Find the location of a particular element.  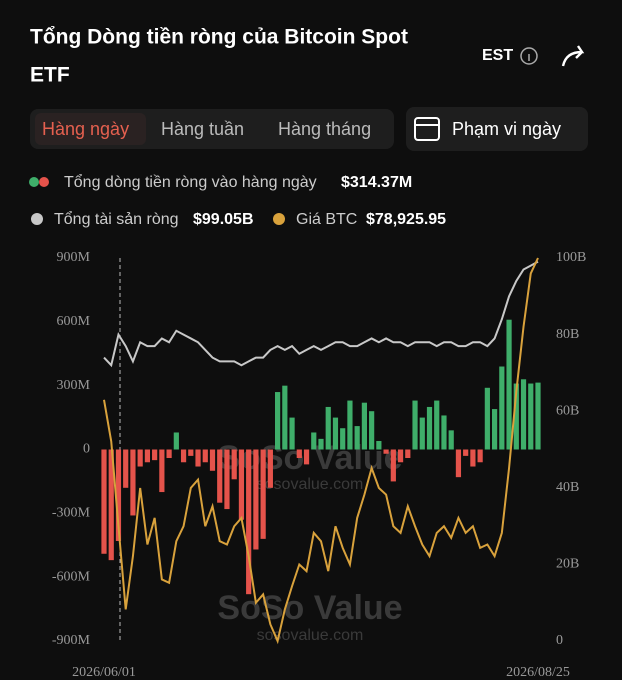

y-tick-label: -600M is located at coordinates (71, 576).